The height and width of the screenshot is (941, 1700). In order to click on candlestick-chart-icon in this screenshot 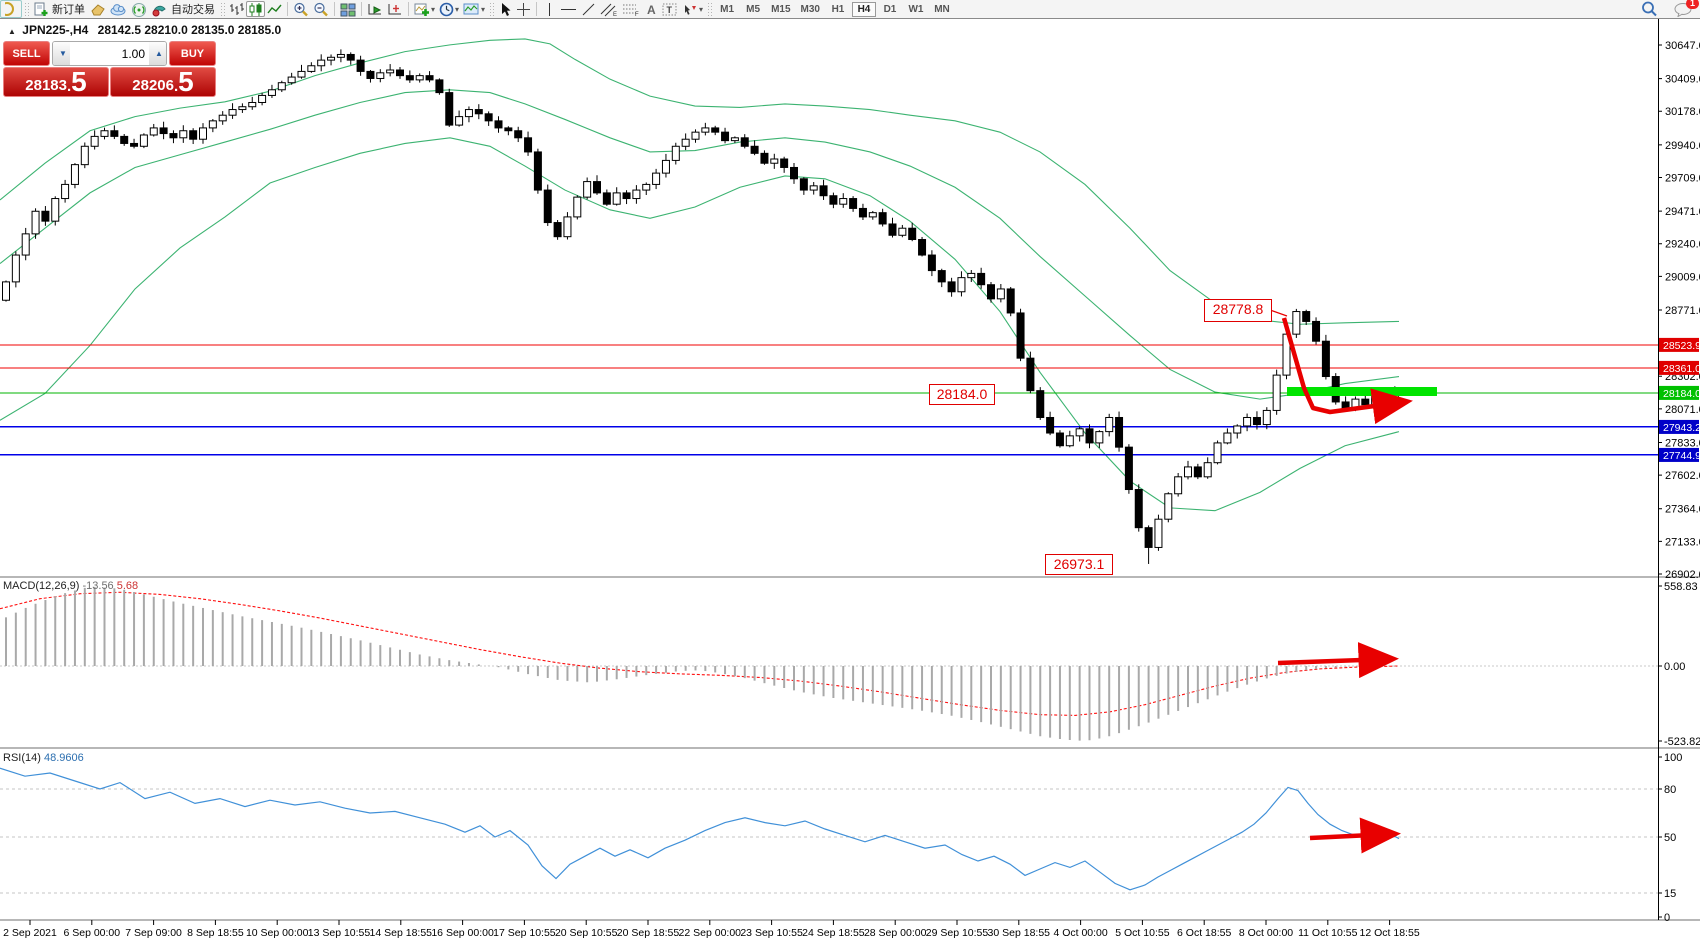, I will do `click(255, 9)`.